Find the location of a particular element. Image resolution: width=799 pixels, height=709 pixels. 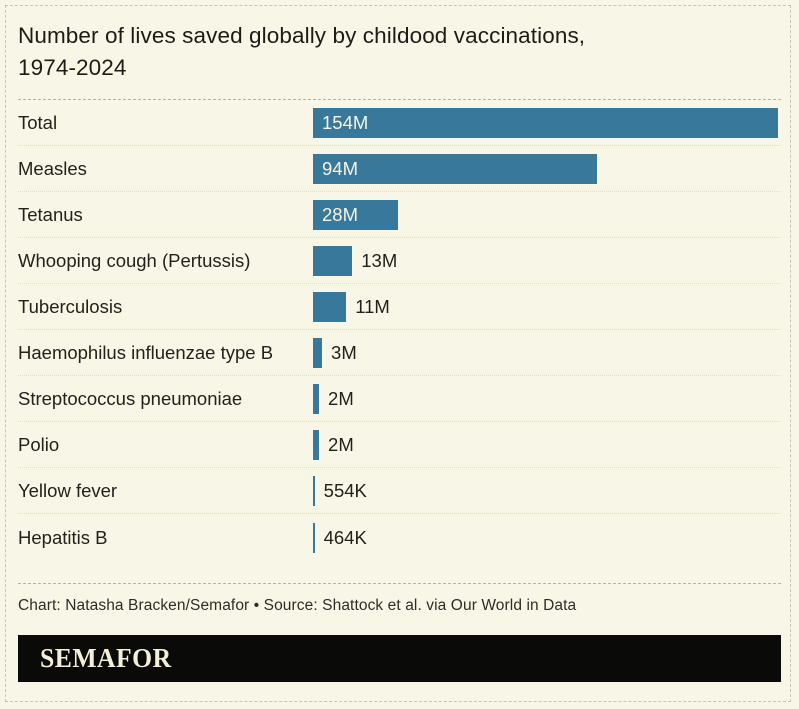

value-bar: 154M is located at coordinates (545, 122).